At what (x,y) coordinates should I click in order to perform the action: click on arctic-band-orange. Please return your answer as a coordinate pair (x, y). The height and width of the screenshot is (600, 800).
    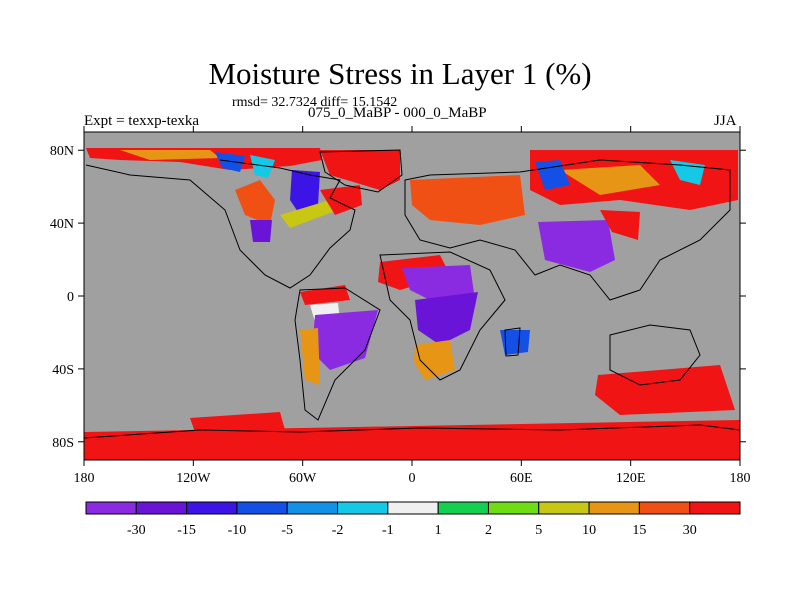
    Looking at the image, I should click on (170, 155).